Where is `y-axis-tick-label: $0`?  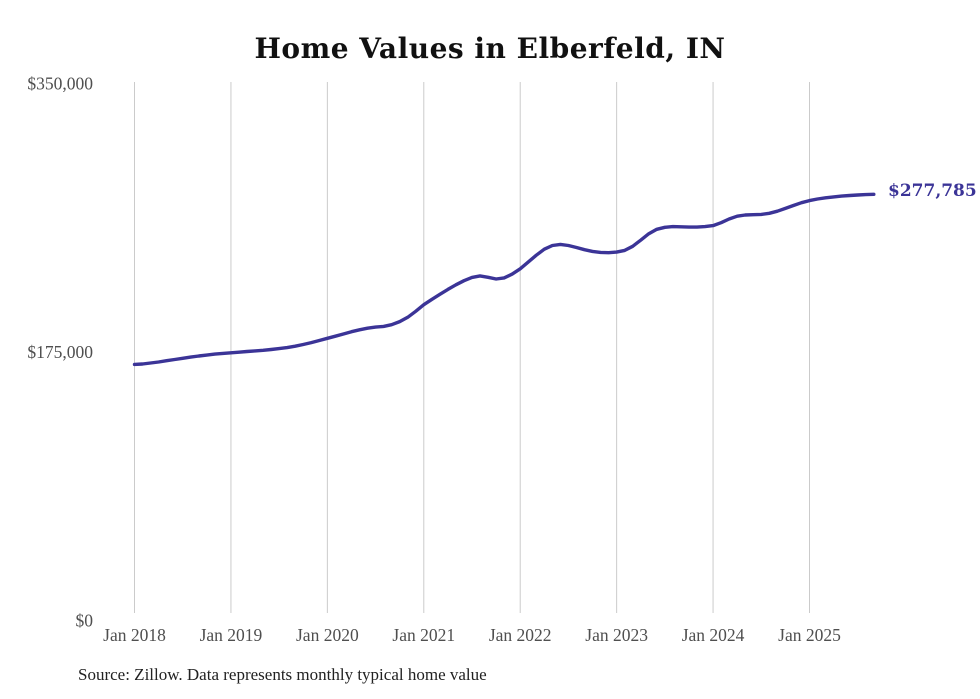
y-axis-tick-label: $0 is located at coordinates (85, 621).